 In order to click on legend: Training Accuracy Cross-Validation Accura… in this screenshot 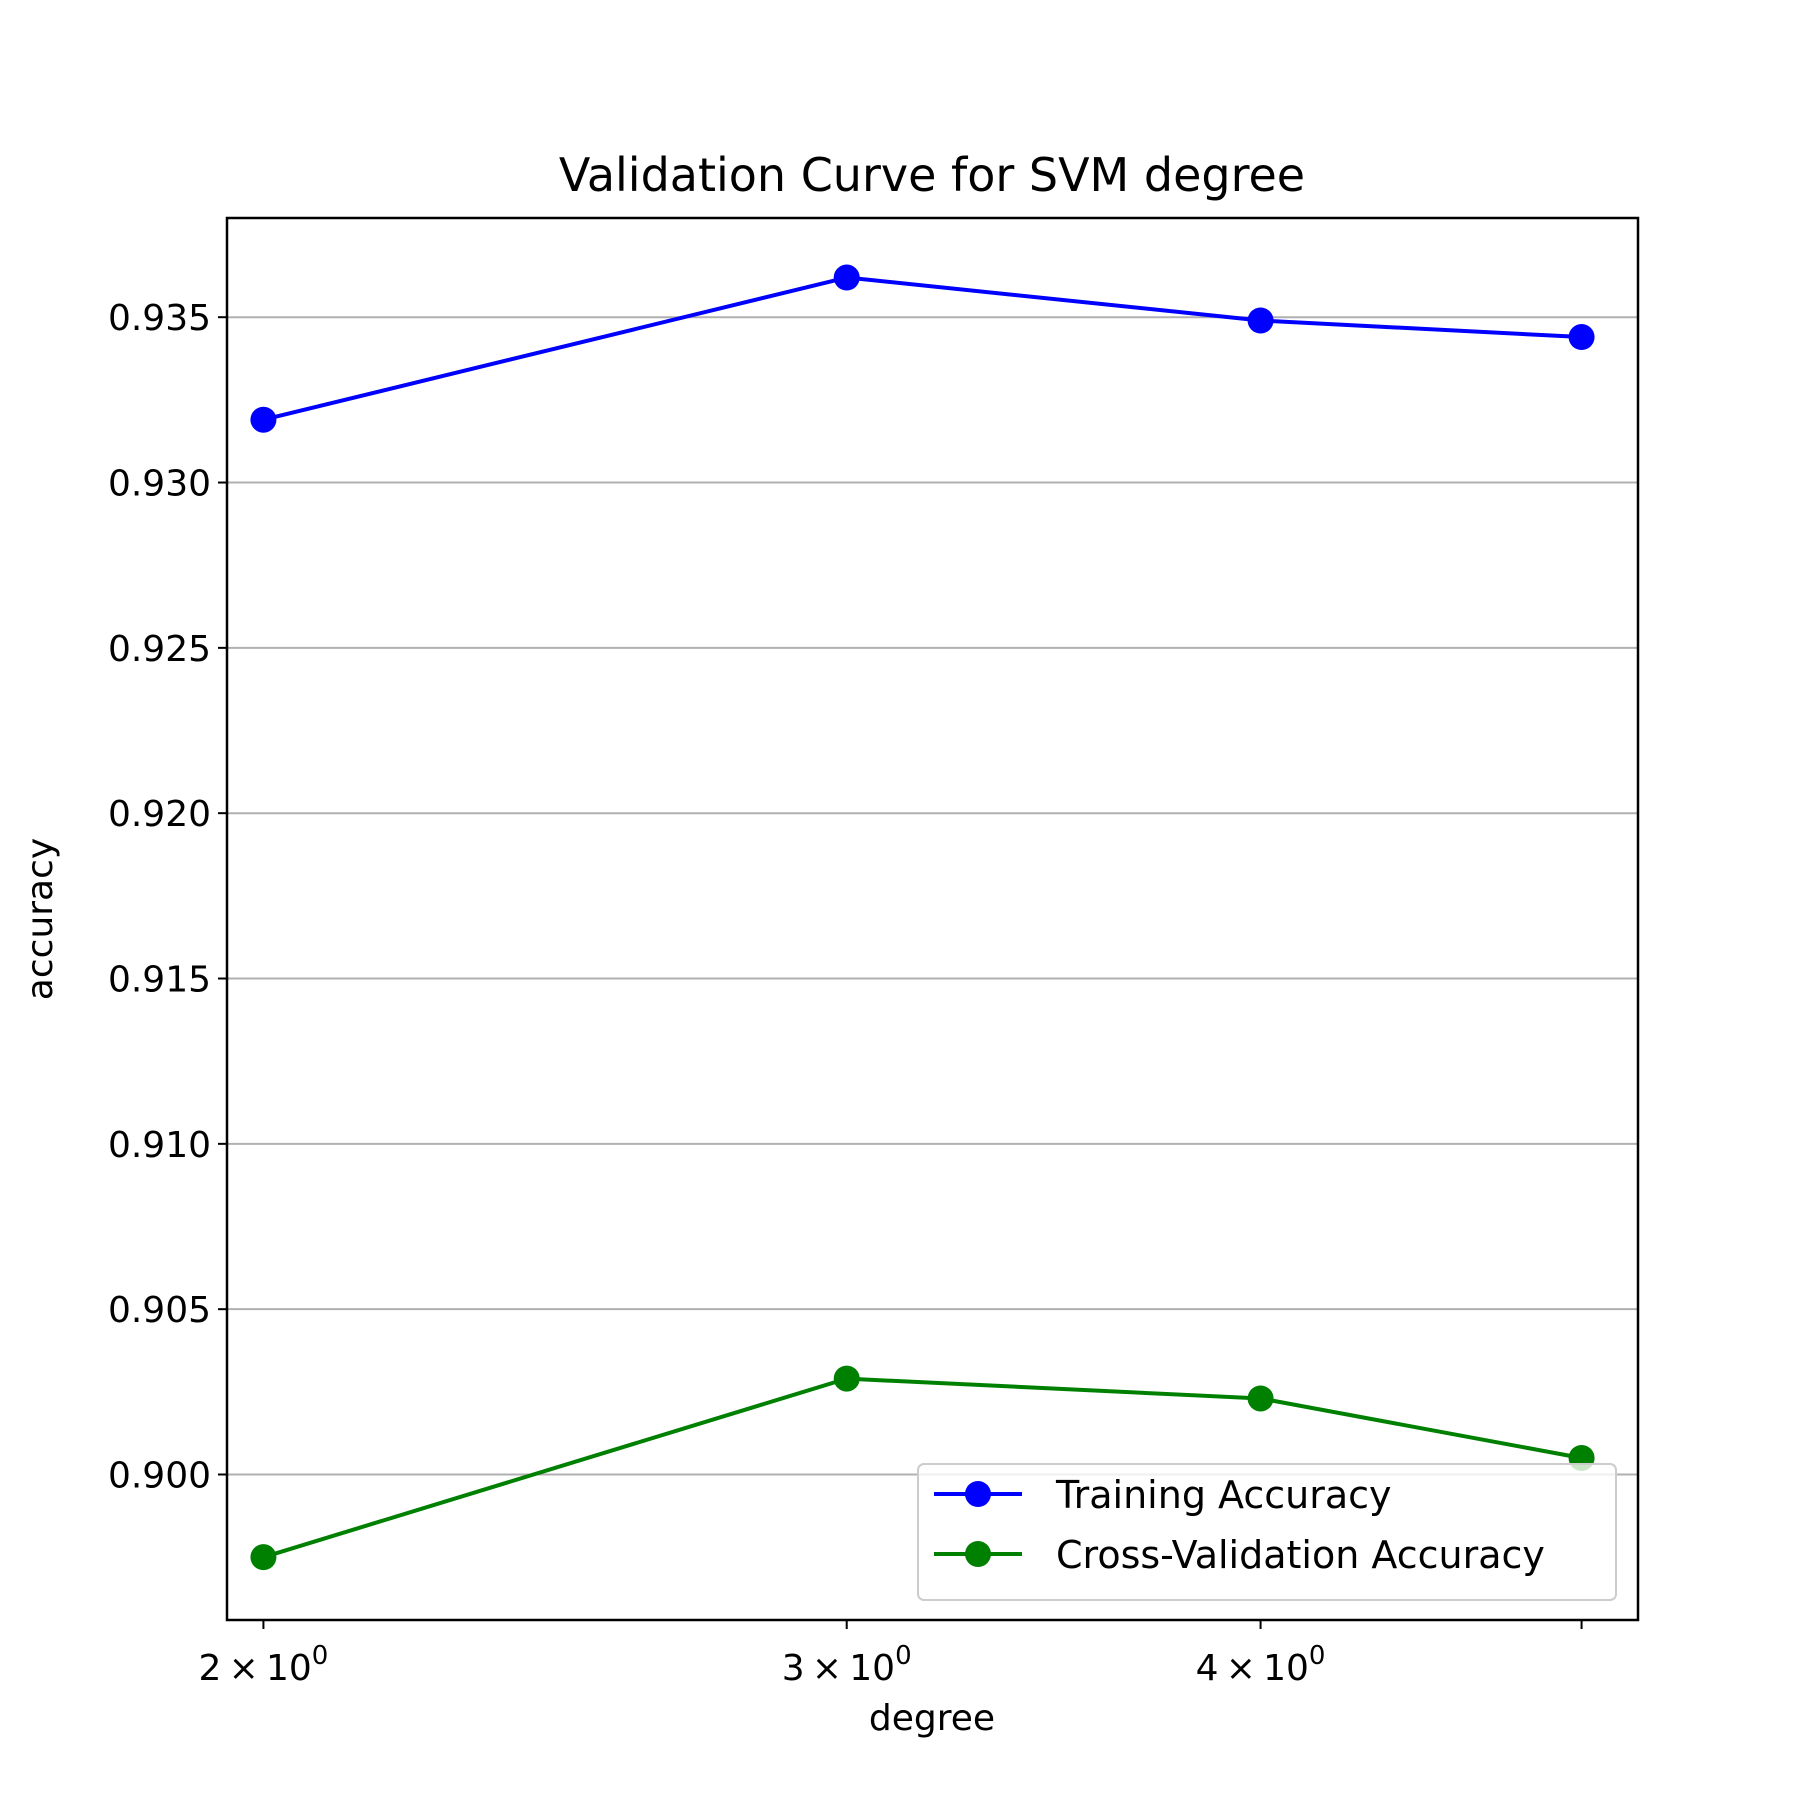, I will do `click(1267, 1532)`.